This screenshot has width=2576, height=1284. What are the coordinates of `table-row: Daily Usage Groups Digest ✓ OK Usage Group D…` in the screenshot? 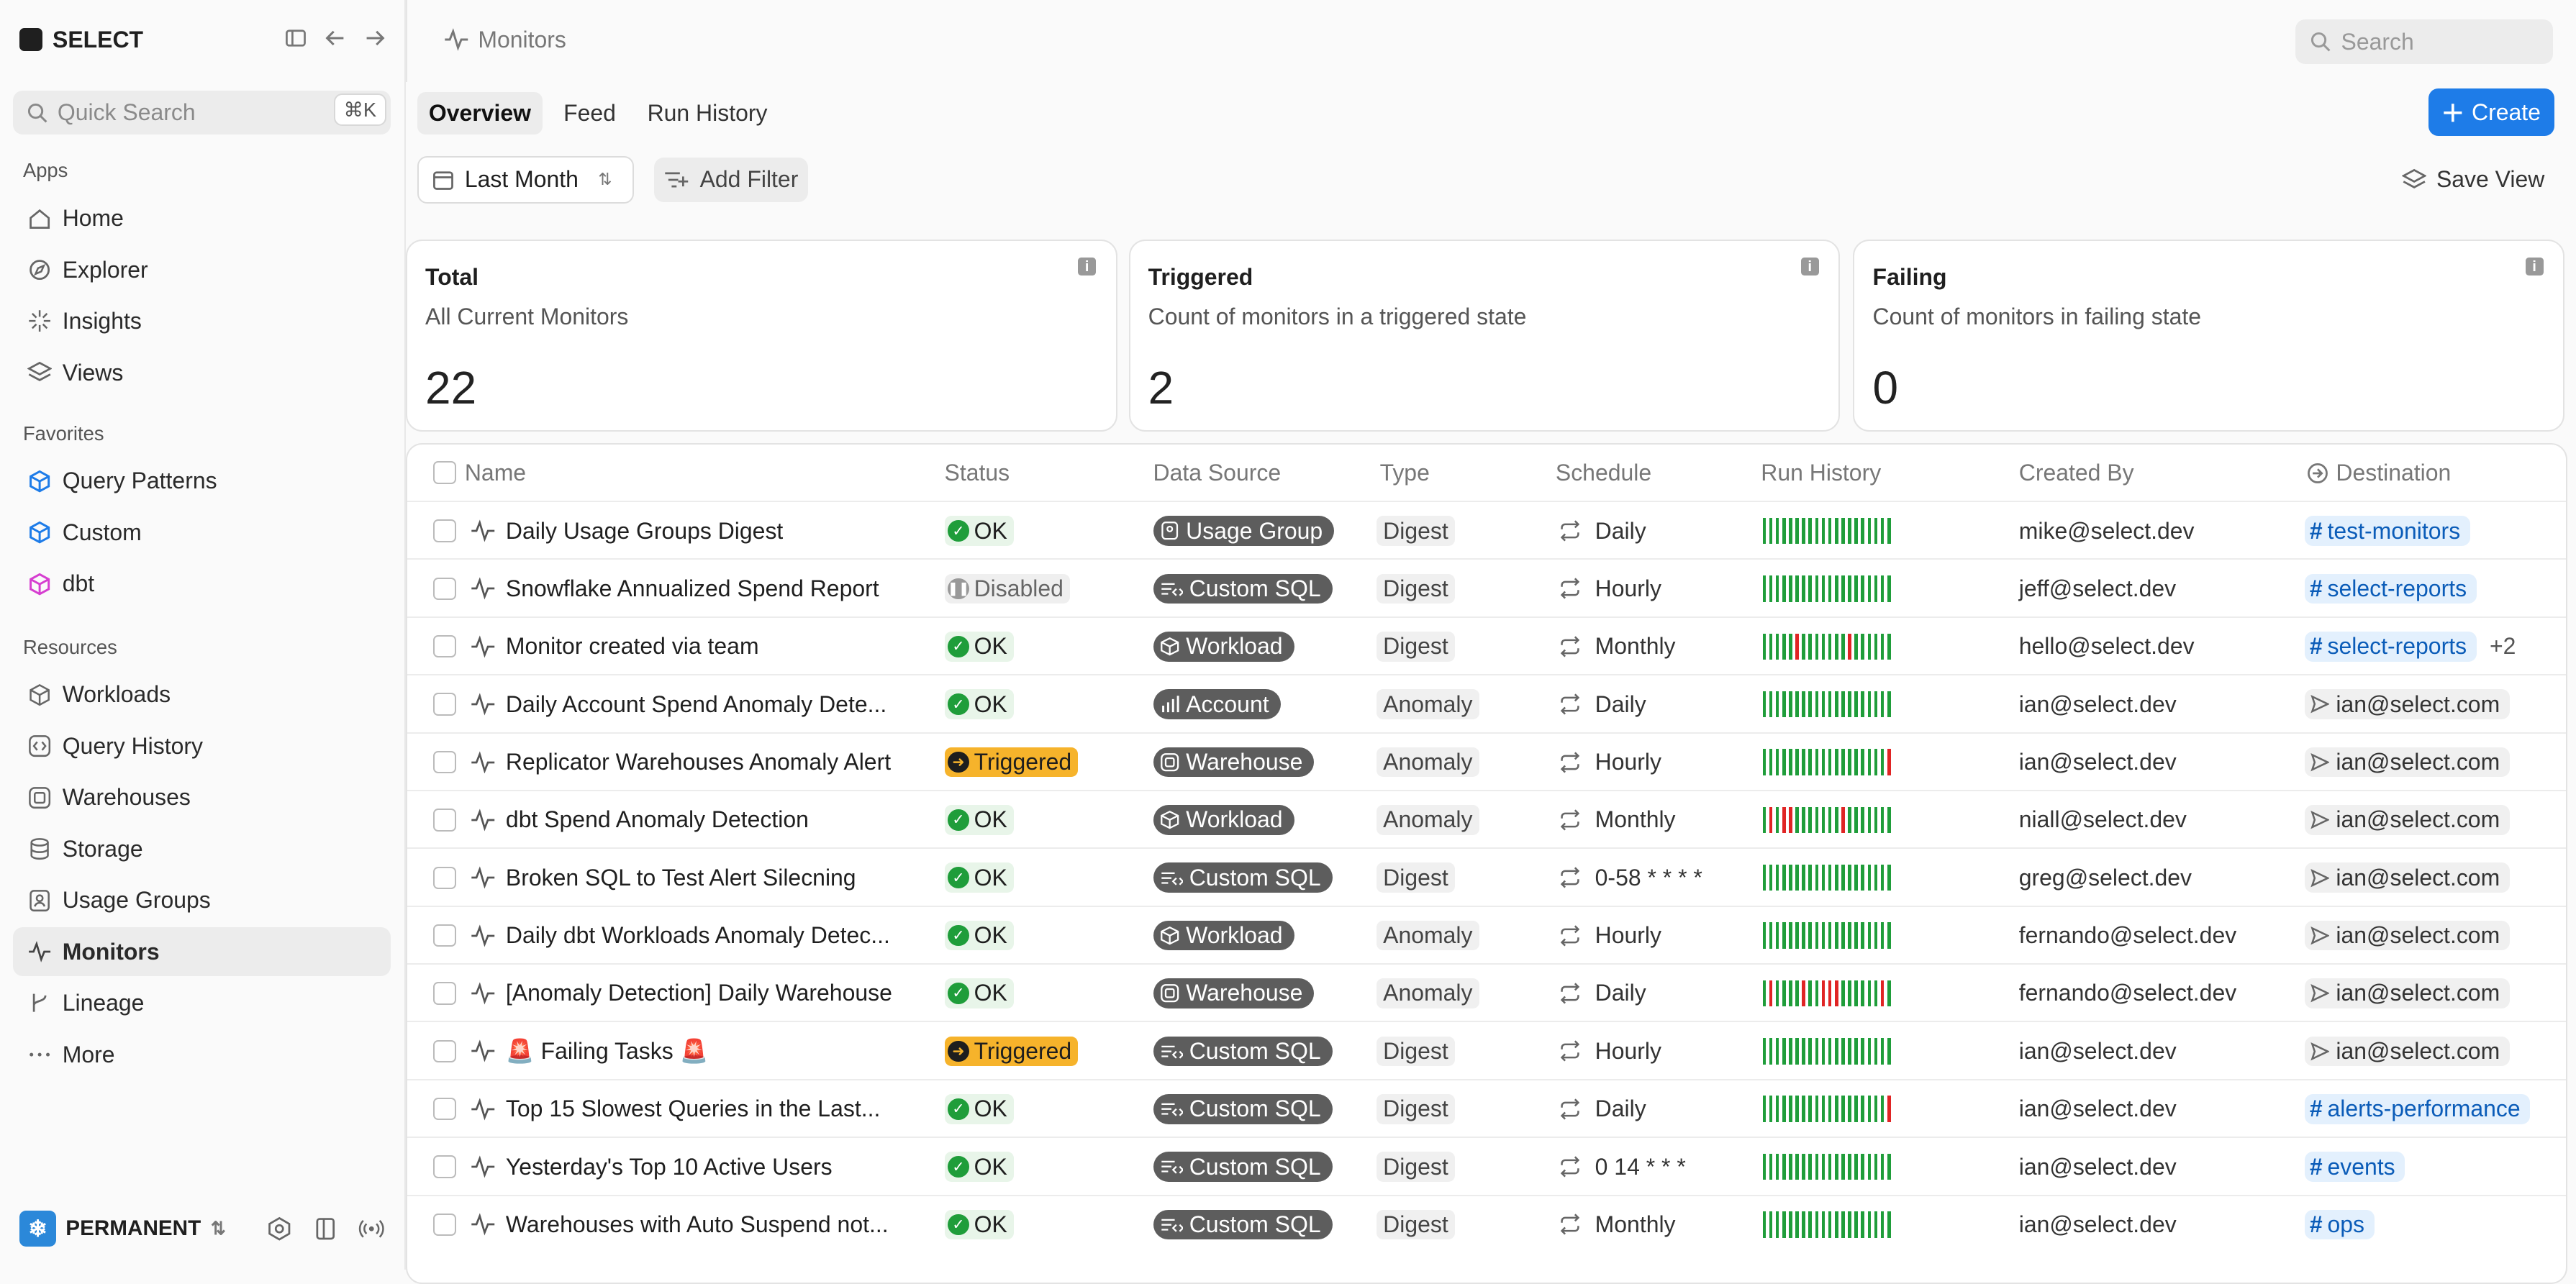 It's located at (1487, 530).